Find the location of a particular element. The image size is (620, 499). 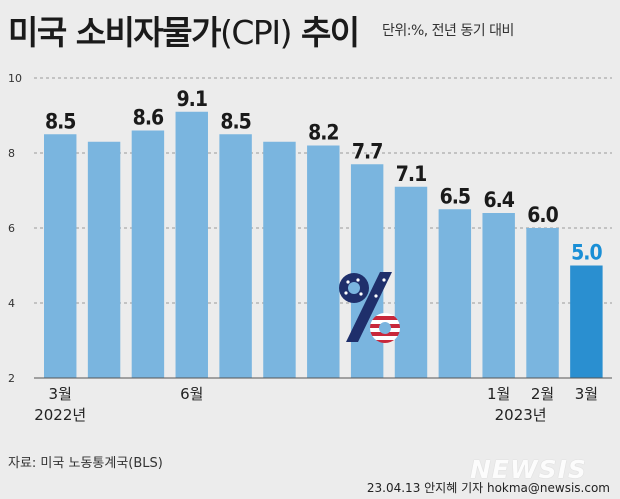

percent-top-hole is located at coordinates (354, 288).